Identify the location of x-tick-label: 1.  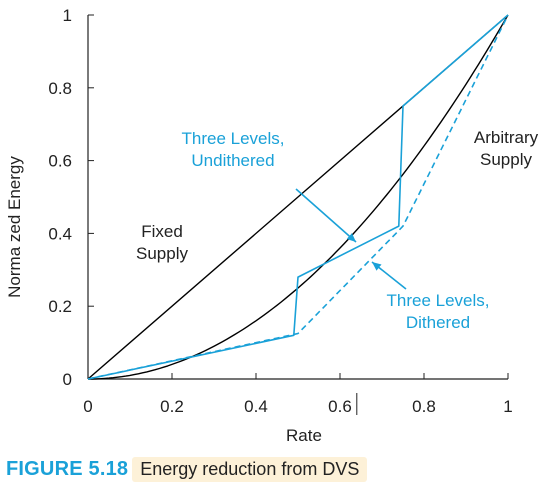
(507, 406).